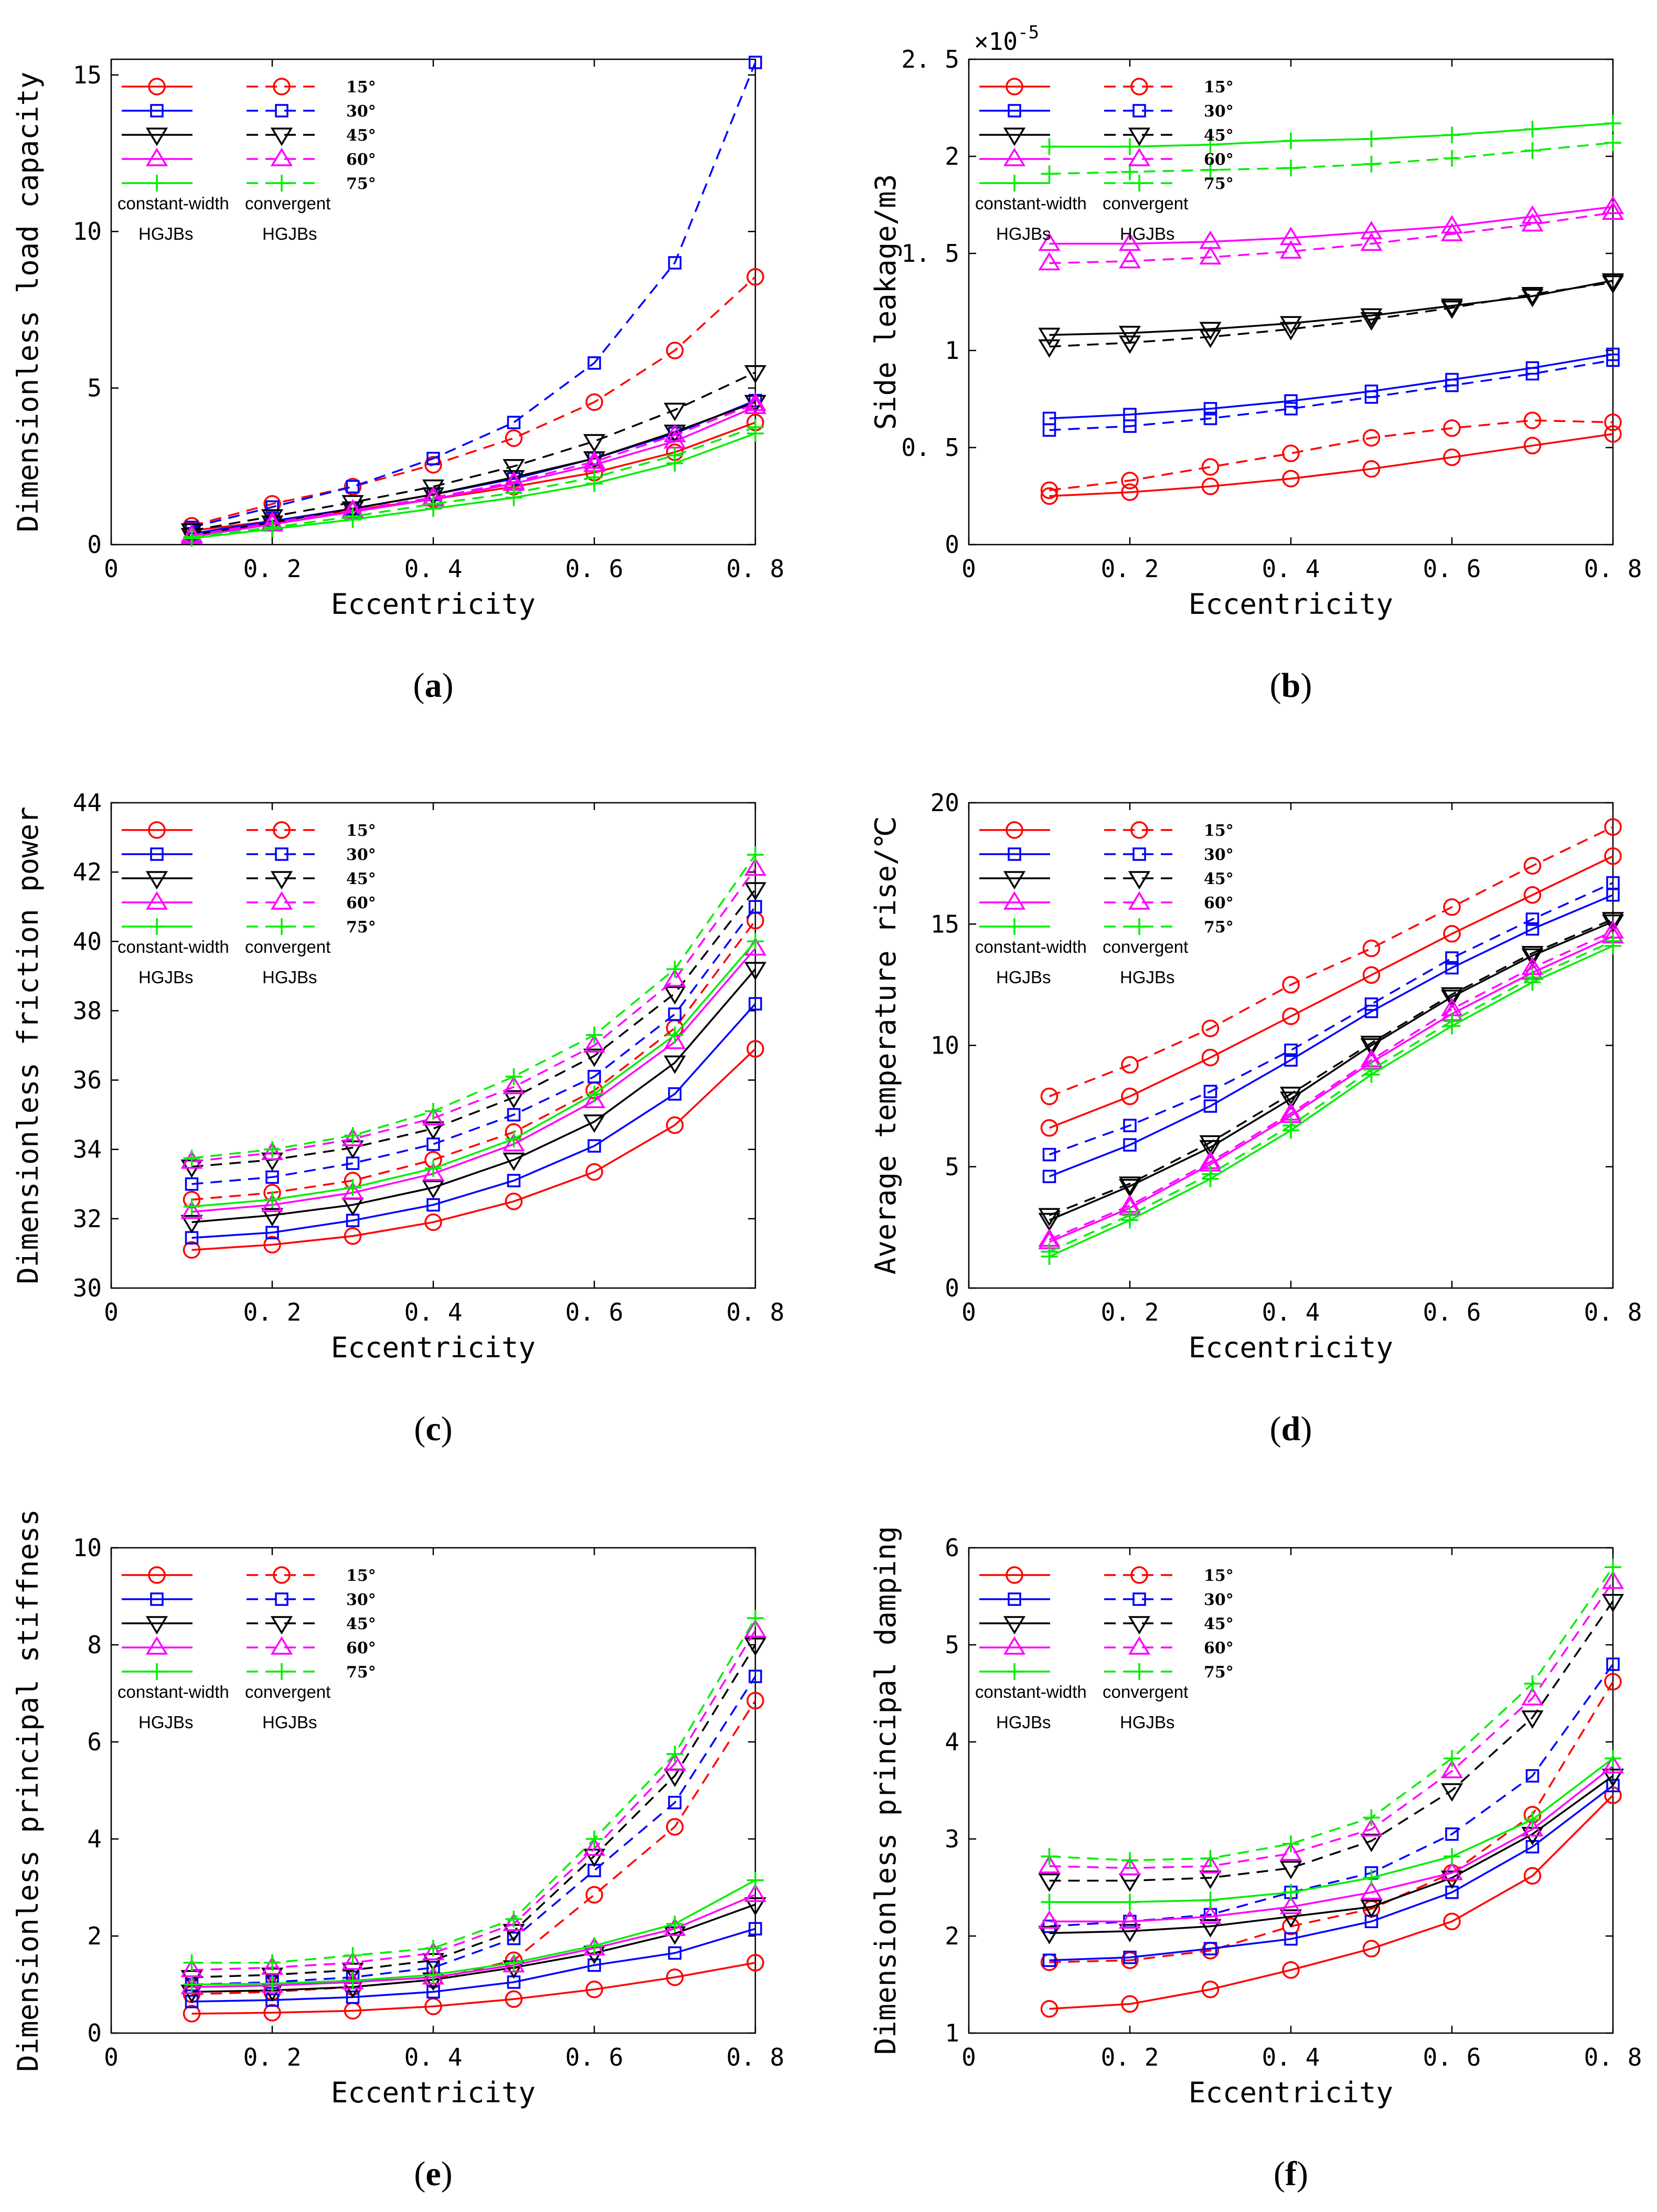 The height and width of the screenshot is (2212, 1657). I want to click on y-tick-label: 36, so click(87, 1080).